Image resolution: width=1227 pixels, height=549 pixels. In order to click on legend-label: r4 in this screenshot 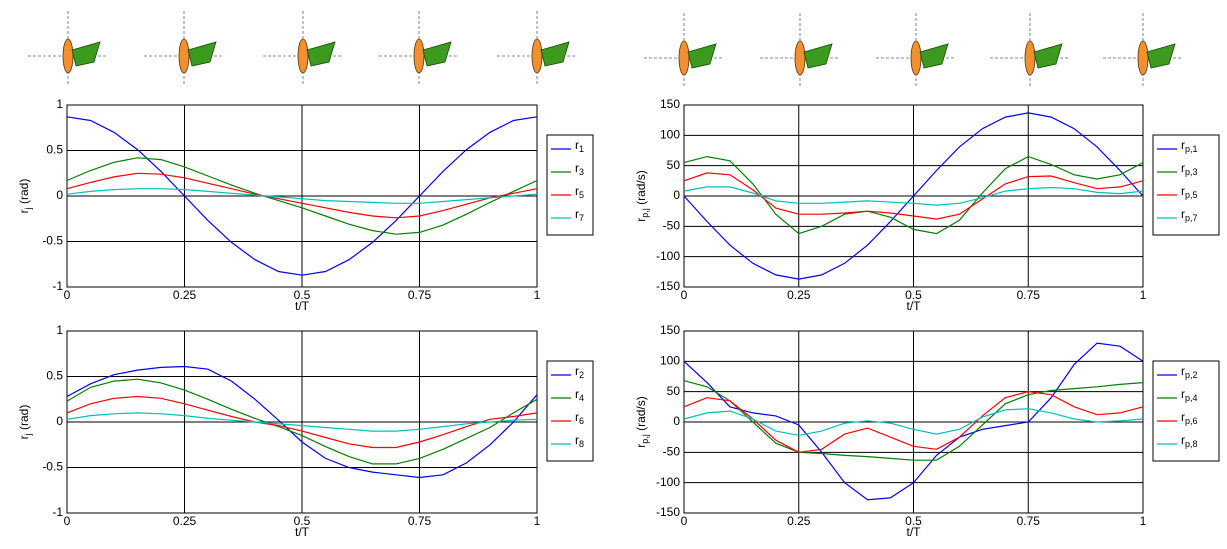, I will do `click(579, 395)`.